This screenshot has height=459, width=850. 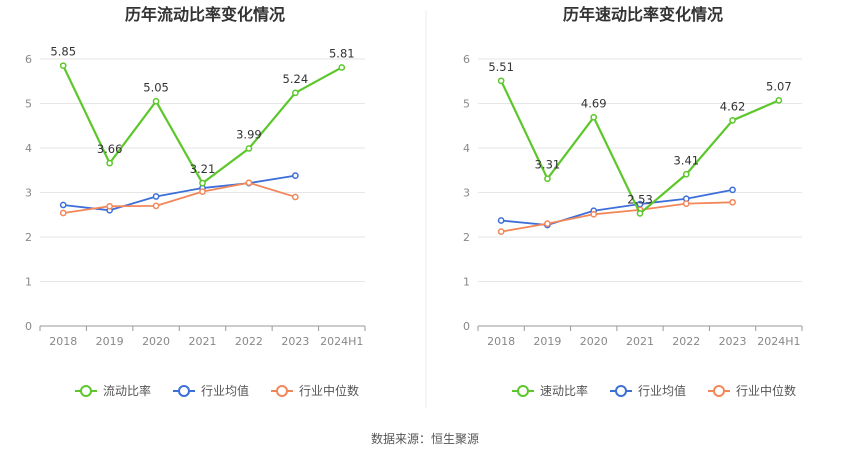 What do you see at coordinates (425, 438) in the screenshot?
I see `data-source-note: 数据来源：恒生聚源` at bounding box center [425, 438].